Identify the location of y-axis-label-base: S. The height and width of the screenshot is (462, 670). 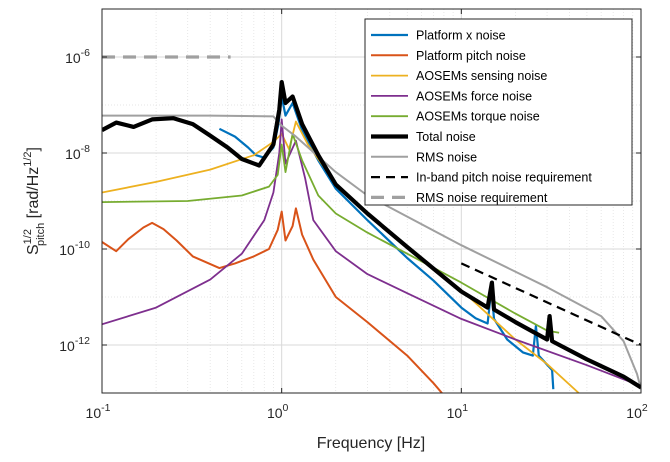
(33, 249).